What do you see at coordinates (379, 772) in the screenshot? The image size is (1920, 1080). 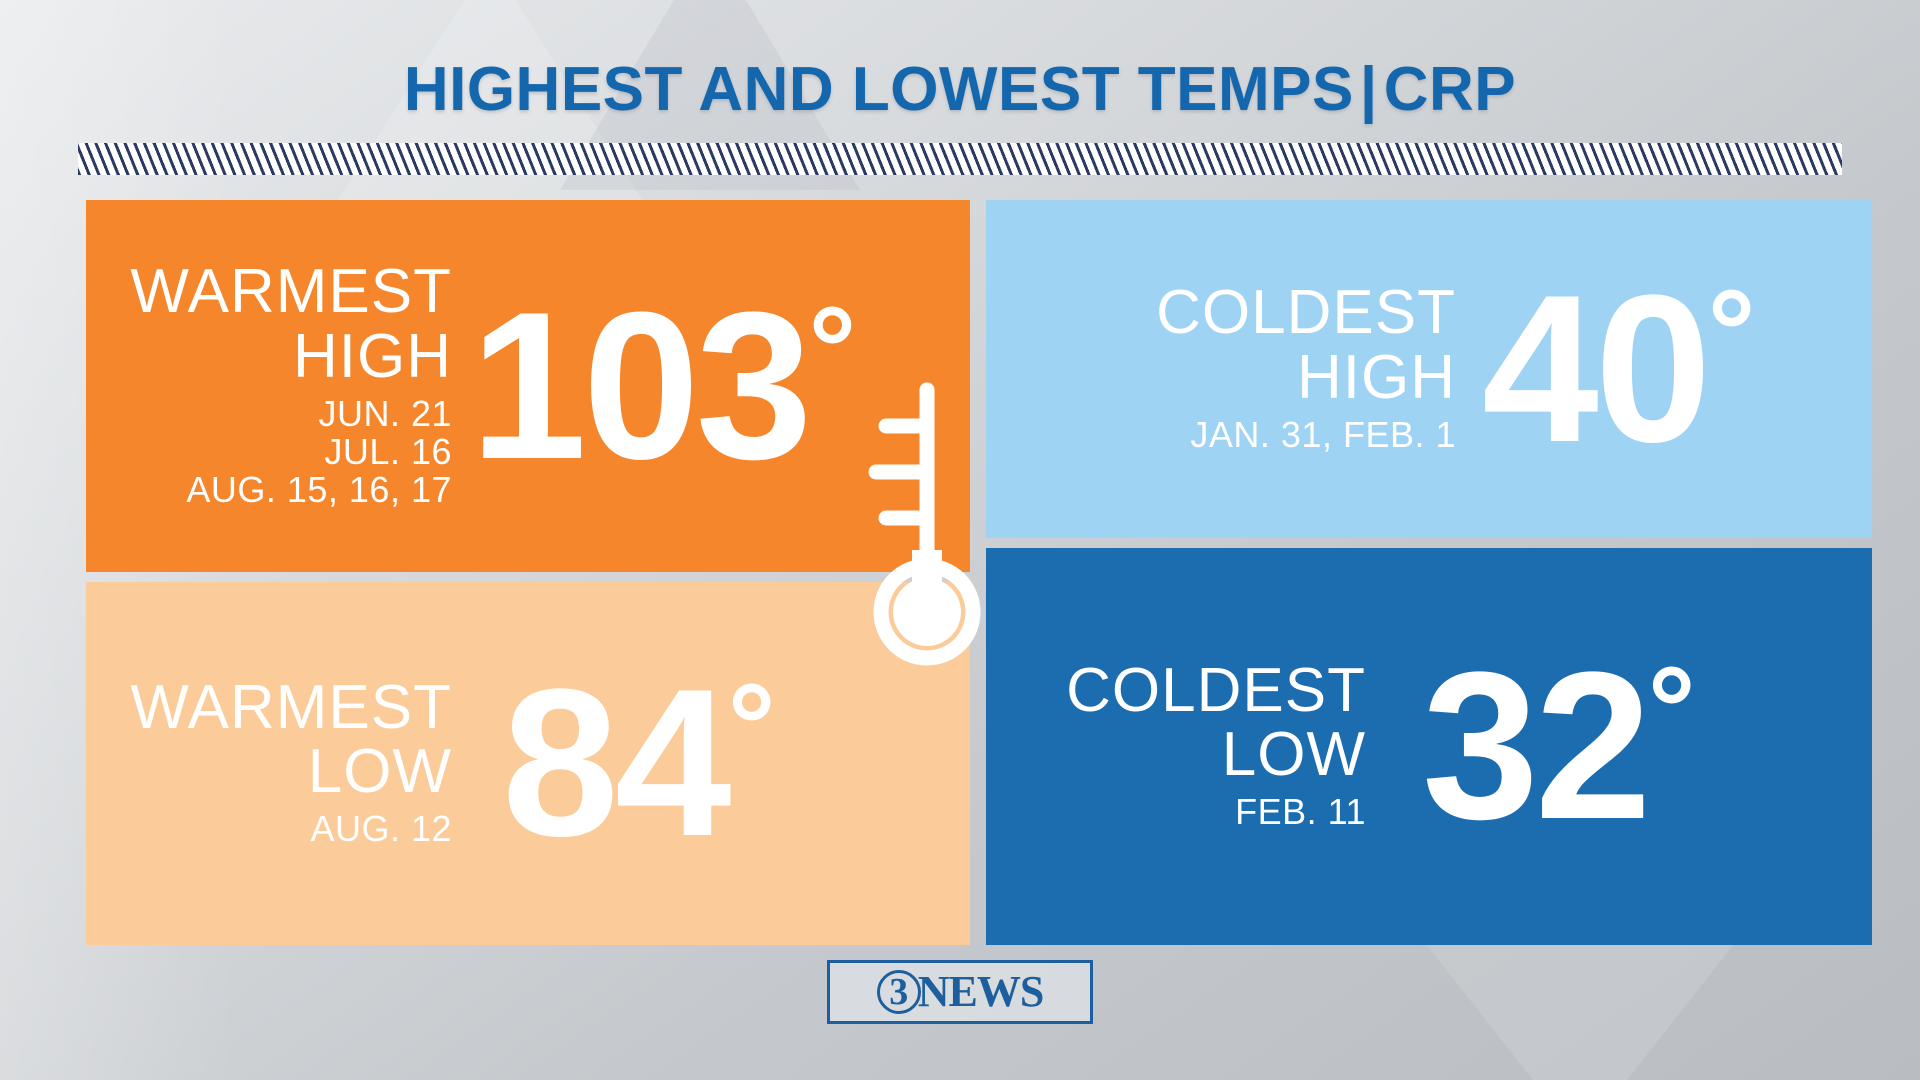 I see `warmest-low-label-line2: LOW` at bounding box center [379, 772].